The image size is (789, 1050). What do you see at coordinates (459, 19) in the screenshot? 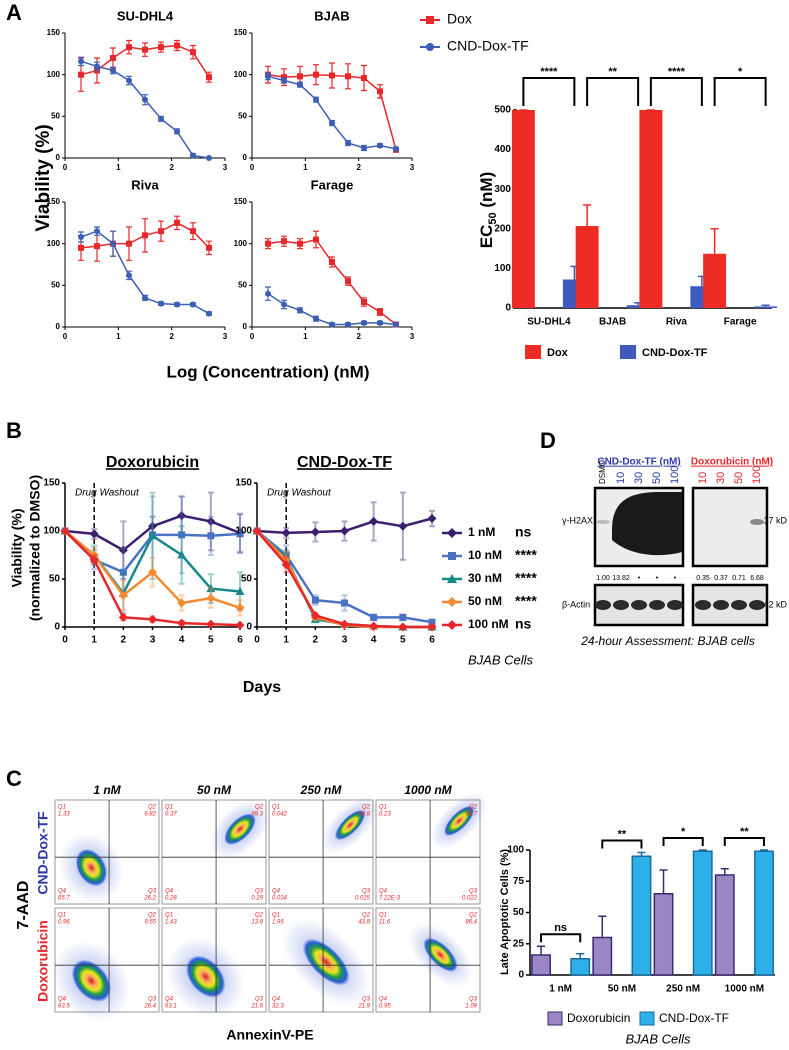
I see `legend-label: Dox` at bounding box center [459, 19].